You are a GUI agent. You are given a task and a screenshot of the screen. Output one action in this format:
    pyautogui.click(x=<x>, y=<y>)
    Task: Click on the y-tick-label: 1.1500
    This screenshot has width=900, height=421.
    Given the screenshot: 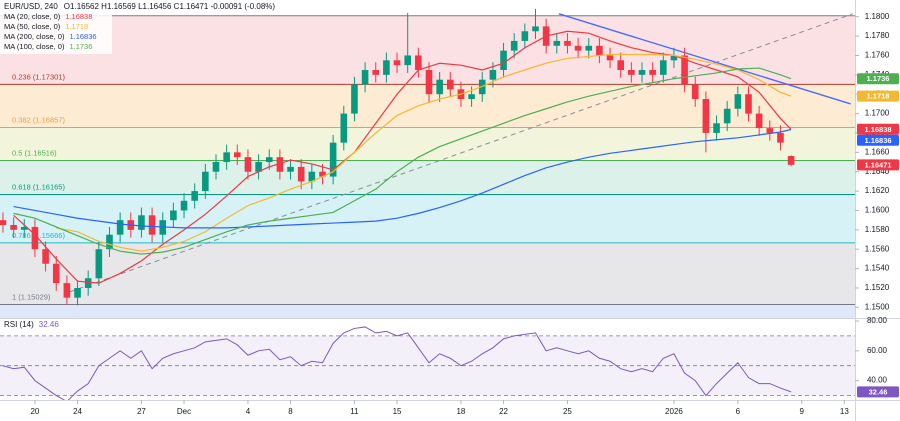 What is the action you would take?
    pyautogui.click(x=877, y=306)
    